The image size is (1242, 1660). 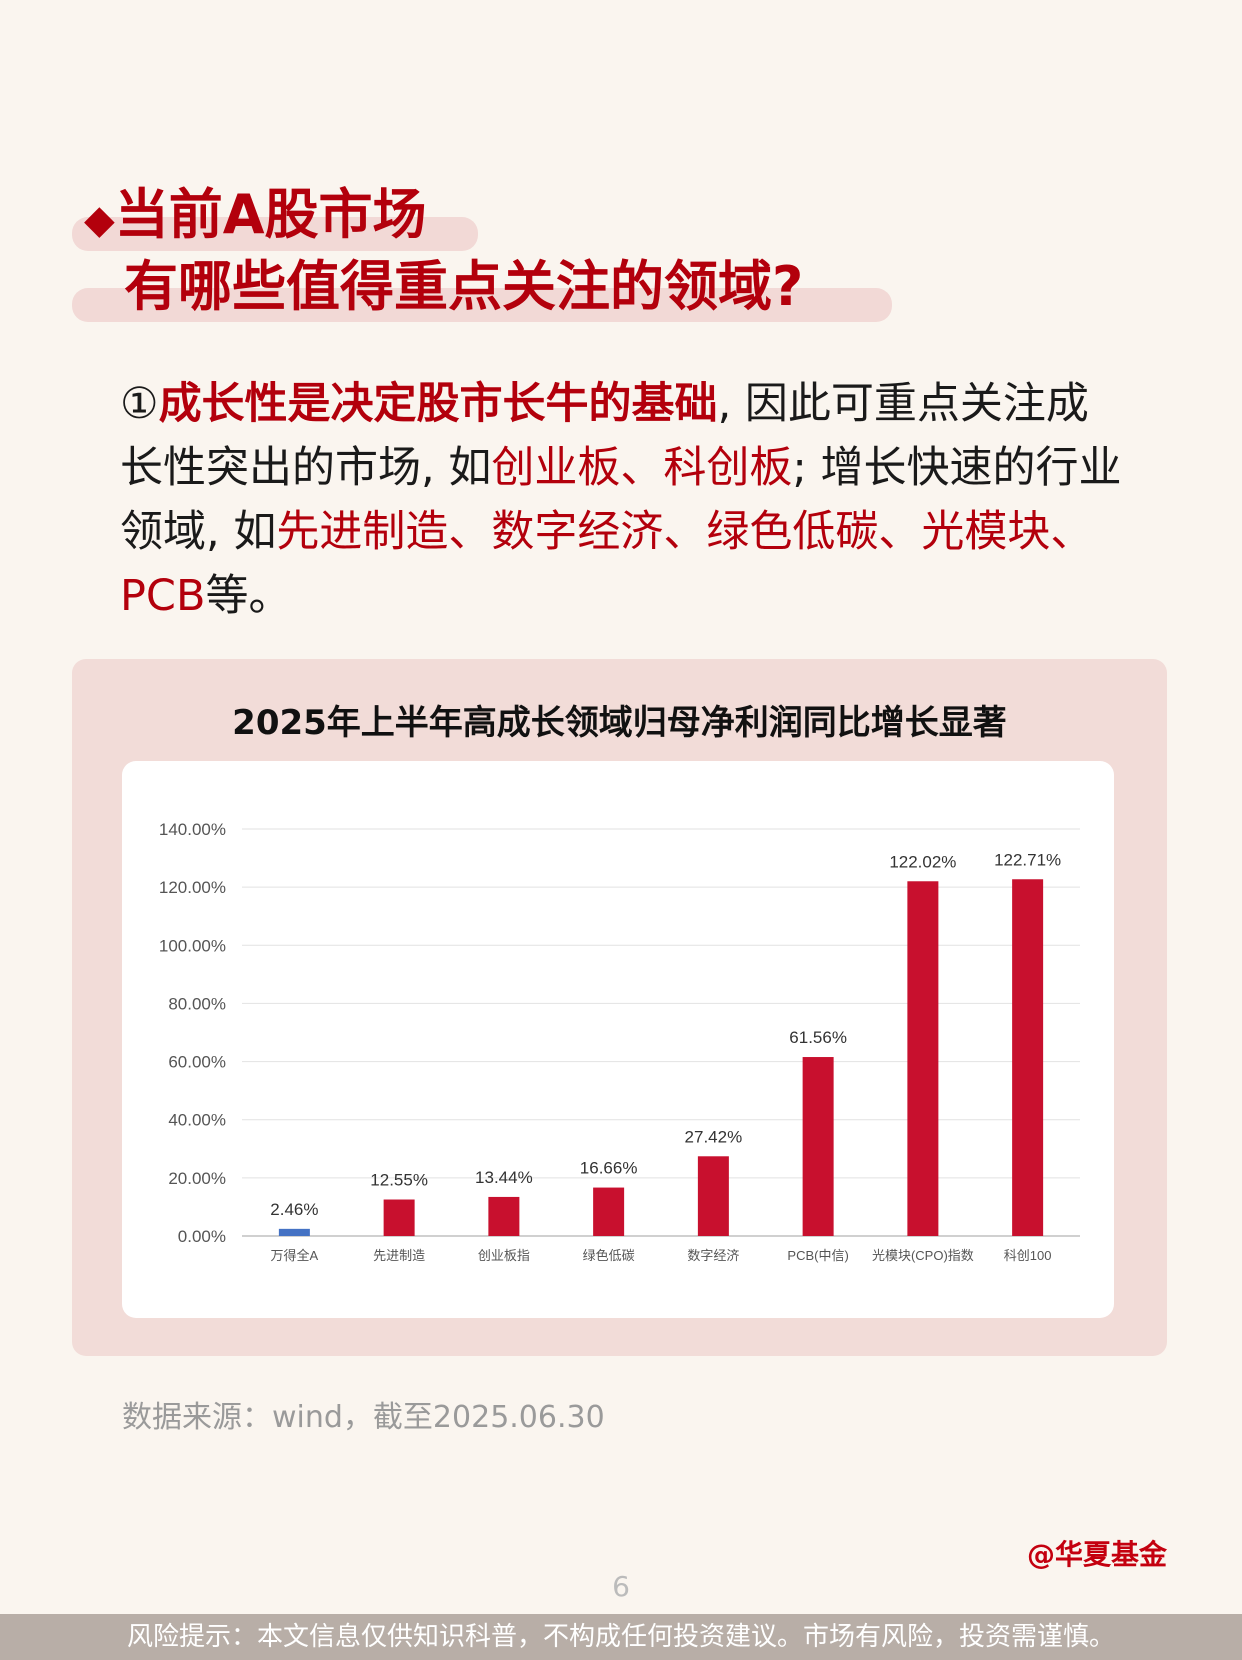 I want to click on page-title: ◆当前A股市场, so click(x=255, y=217).